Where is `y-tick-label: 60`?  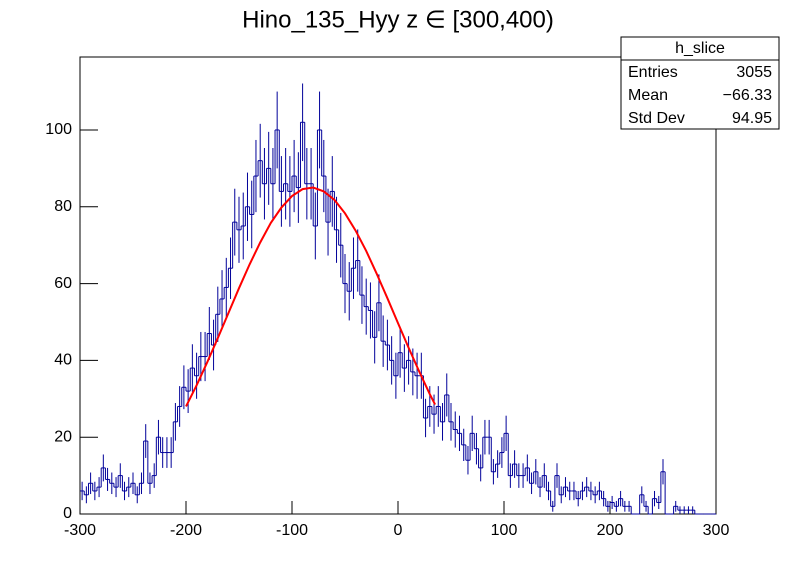
y-tick-label: 60 is located at coordinates (63, 283).